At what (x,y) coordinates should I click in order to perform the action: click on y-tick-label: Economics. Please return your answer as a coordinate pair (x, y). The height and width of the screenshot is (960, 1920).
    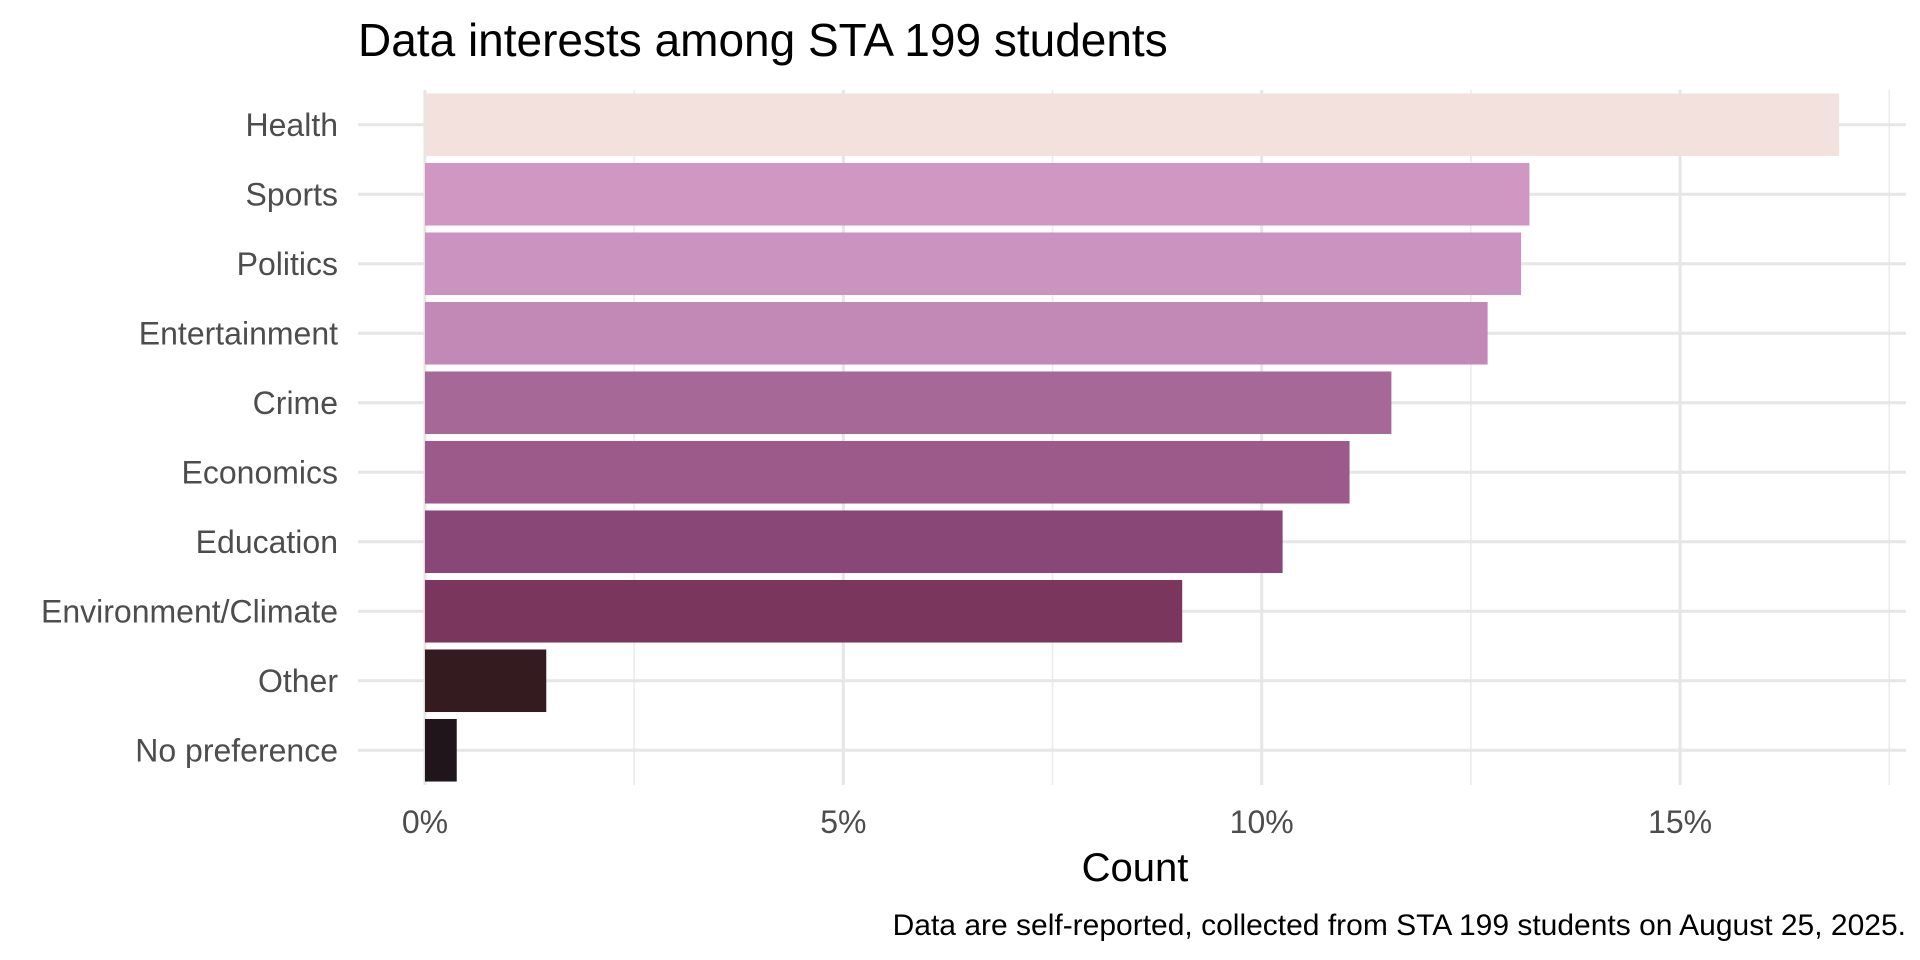
    Looking at the image, I should click on (260, 472).